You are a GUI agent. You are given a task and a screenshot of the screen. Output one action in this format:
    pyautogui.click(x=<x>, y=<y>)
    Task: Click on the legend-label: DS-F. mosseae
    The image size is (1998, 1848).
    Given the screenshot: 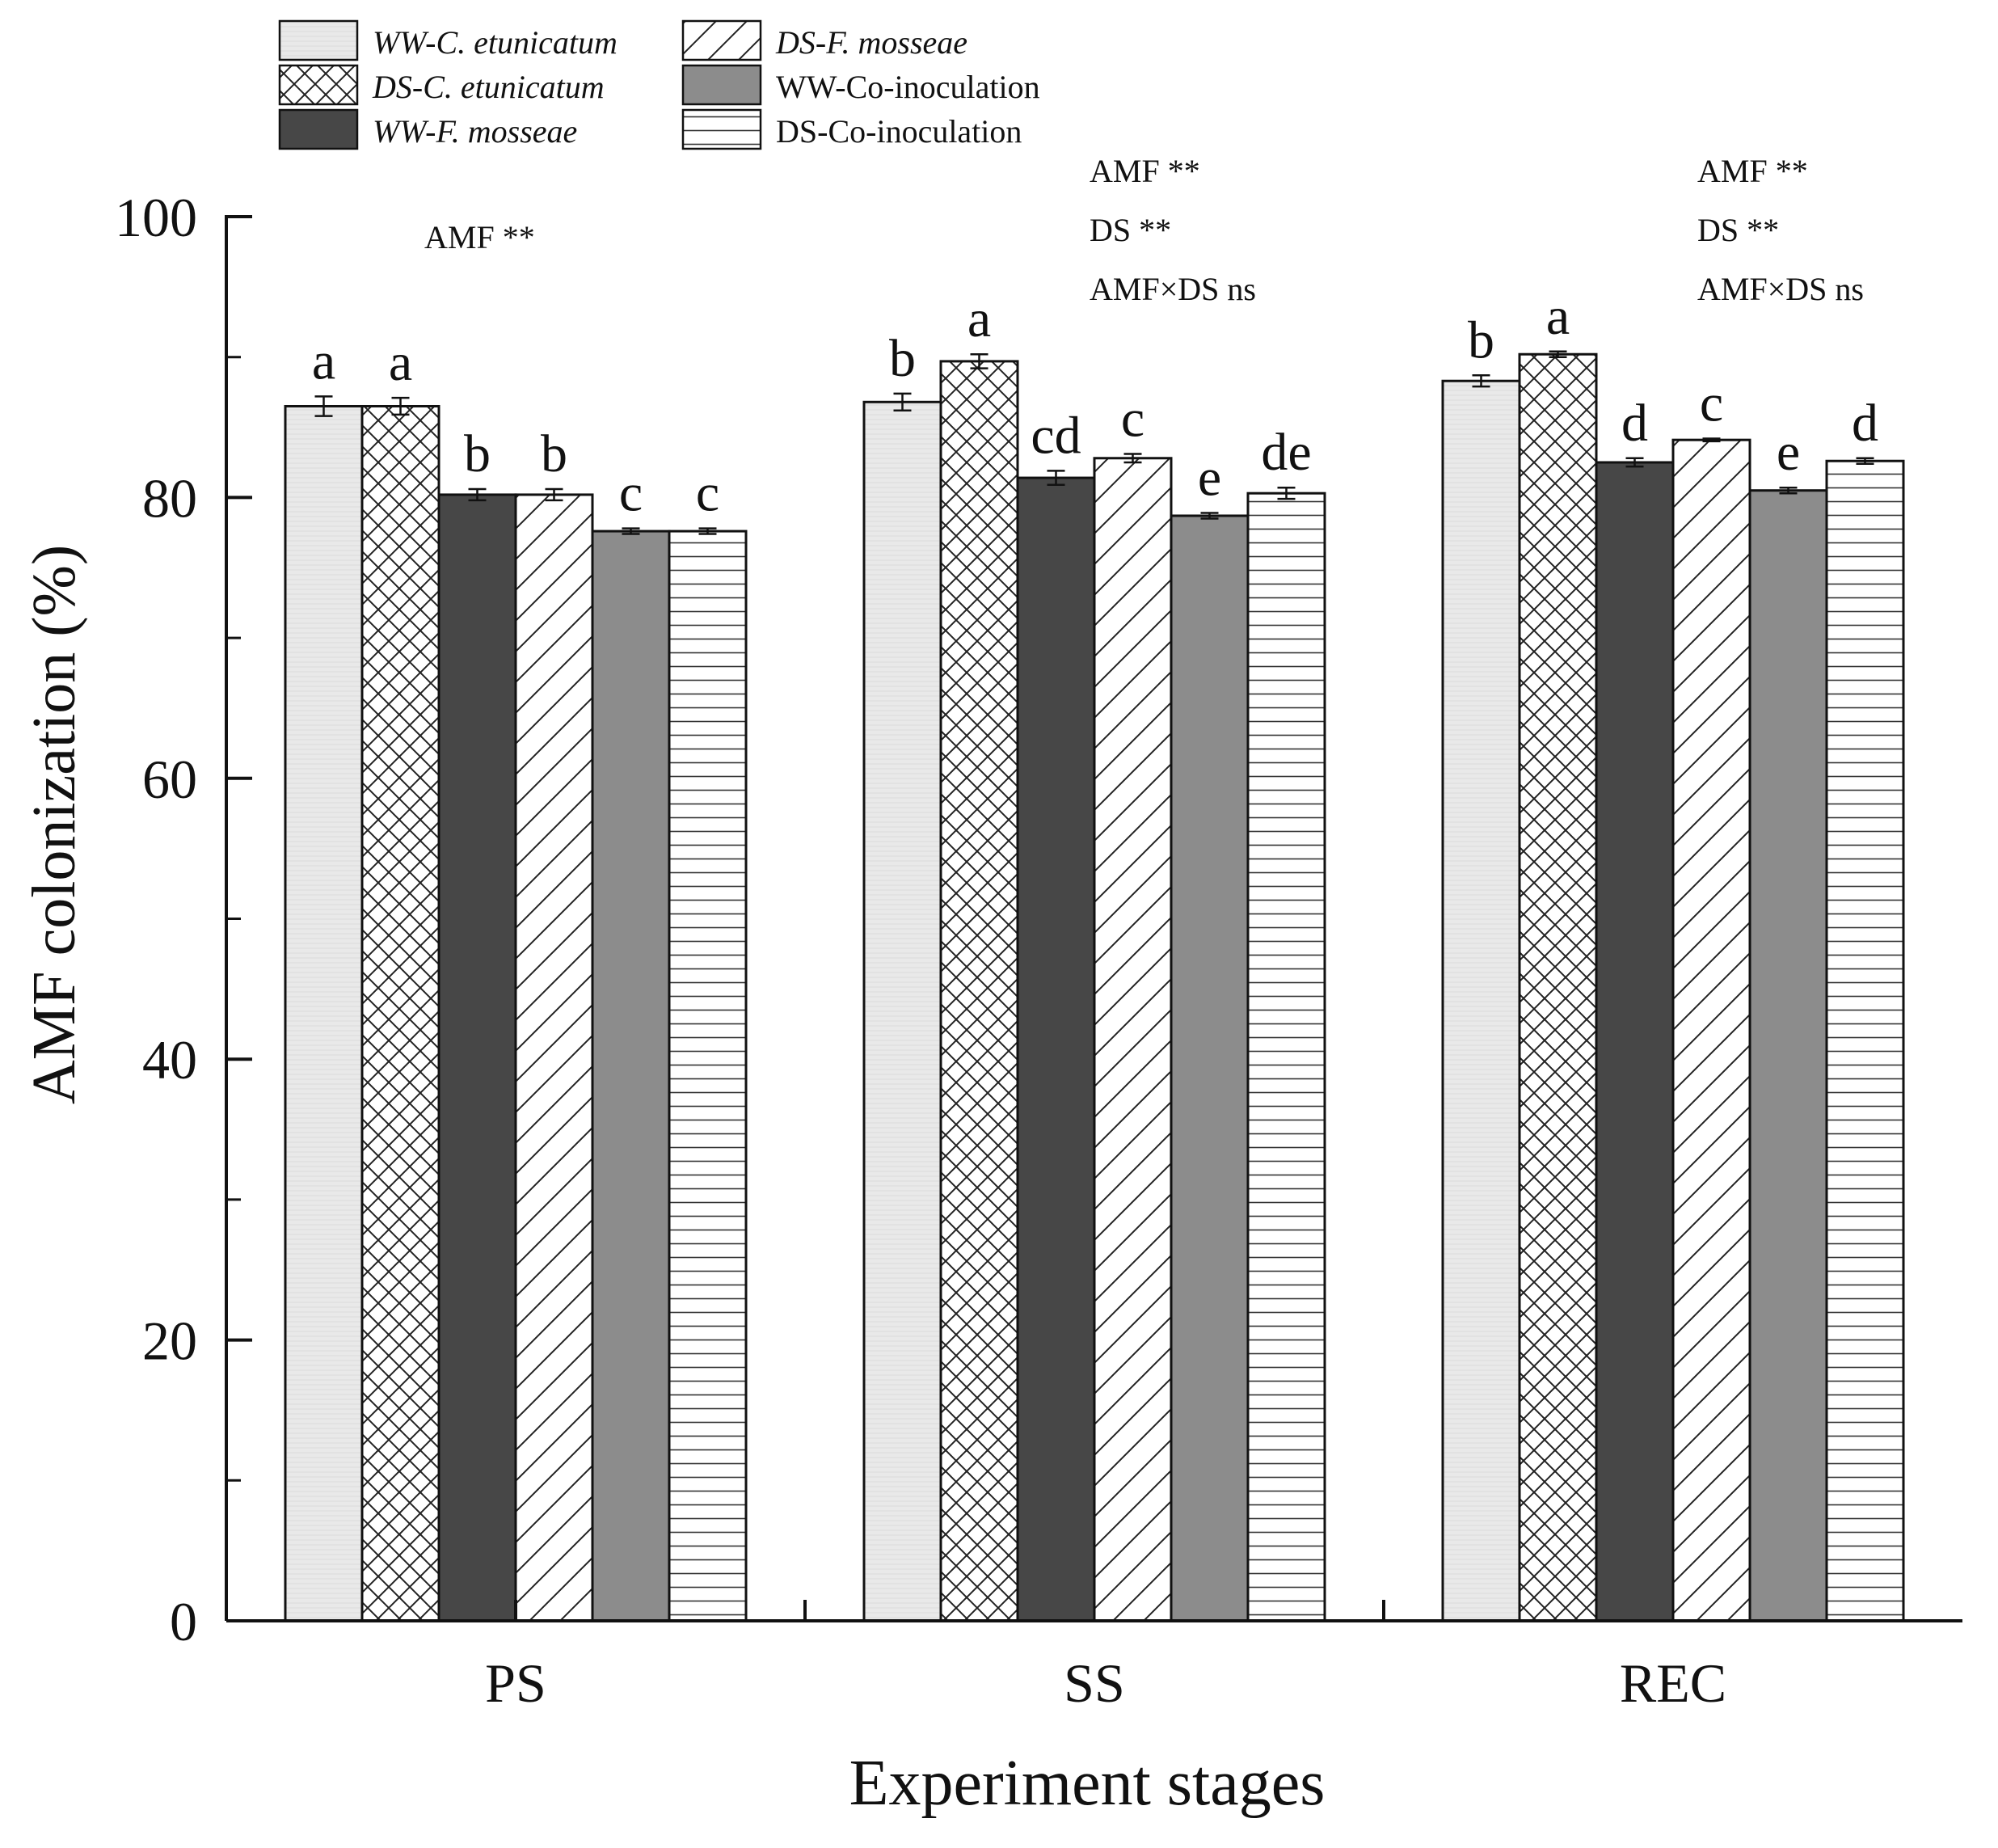 What is the action you would take?
    pyautogui.click(x=871, y=43)
    